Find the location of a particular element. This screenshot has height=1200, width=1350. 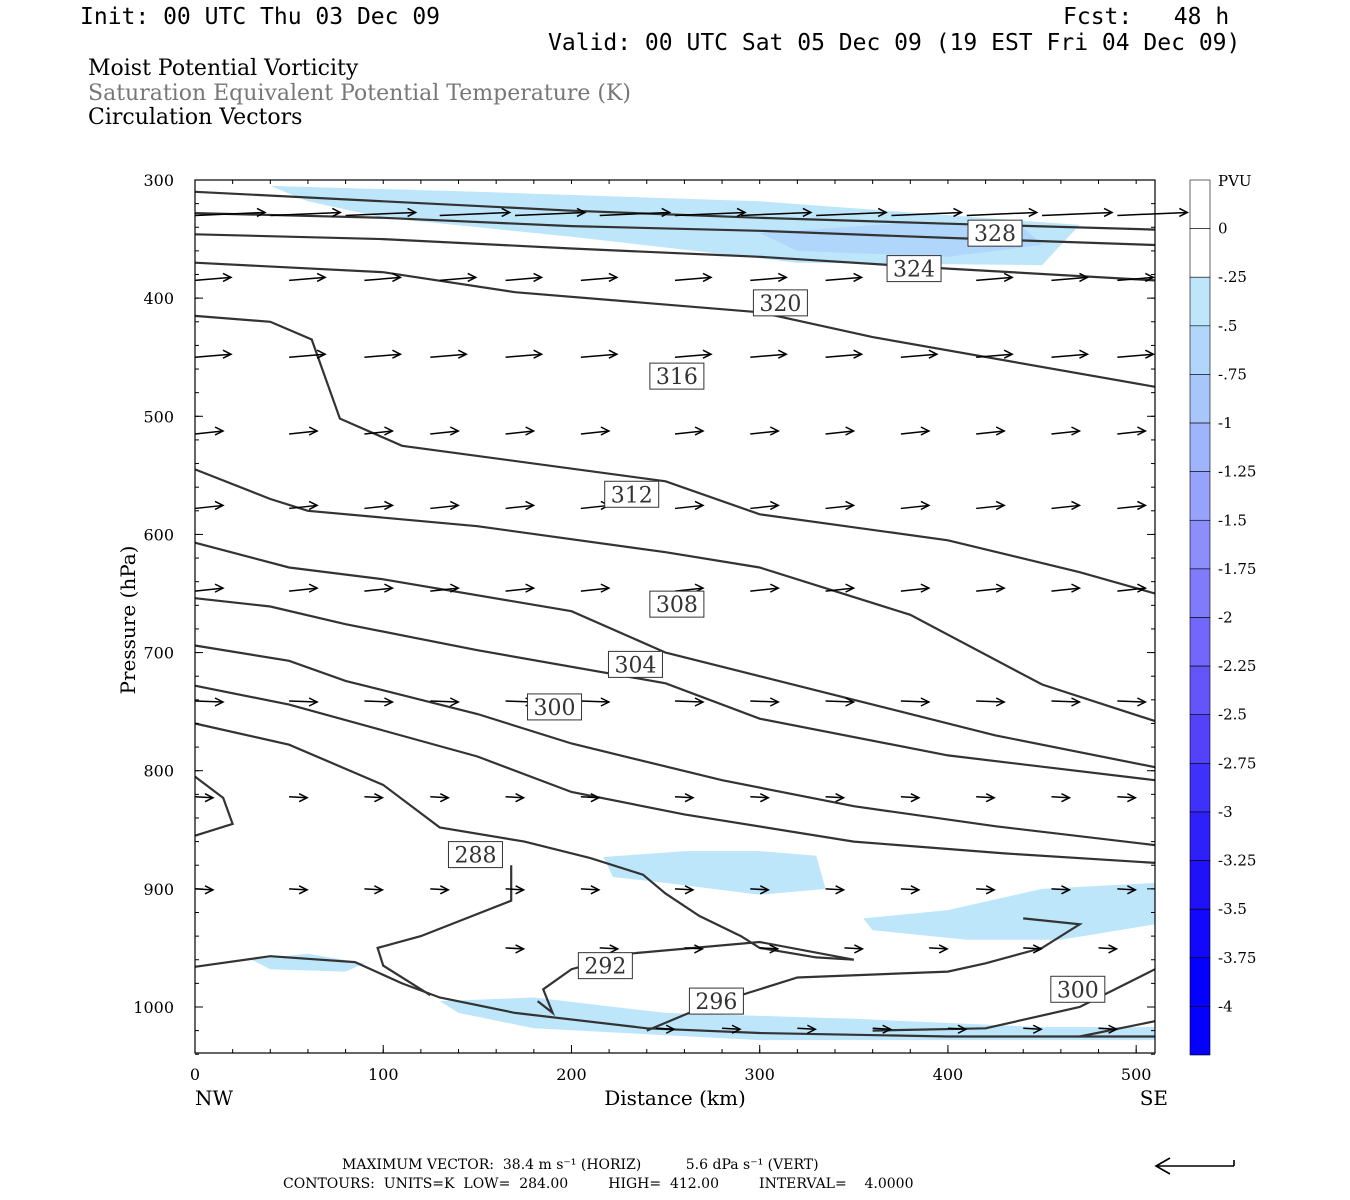

contour-label-320: 320 is located at coordinates (780, 303).